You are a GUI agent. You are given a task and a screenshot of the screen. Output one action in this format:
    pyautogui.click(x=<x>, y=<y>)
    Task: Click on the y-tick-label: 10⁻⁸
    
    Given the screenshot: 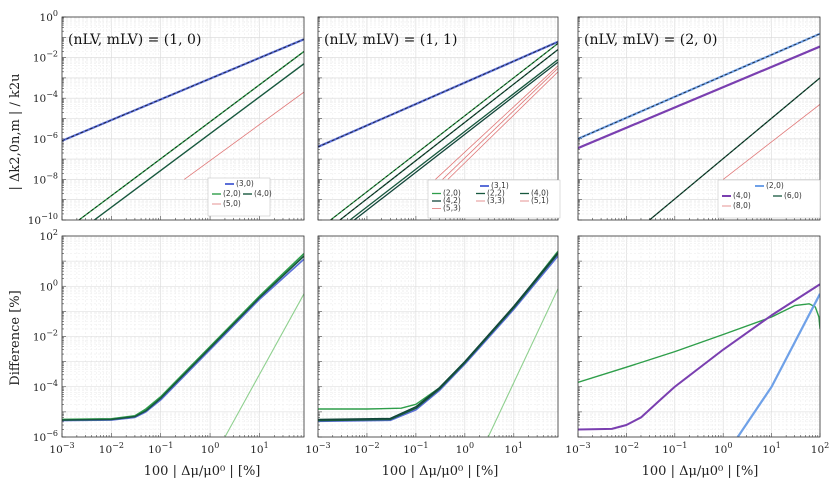 What is the action you would take?
    pyautogui.click(x=45, y=178)
    